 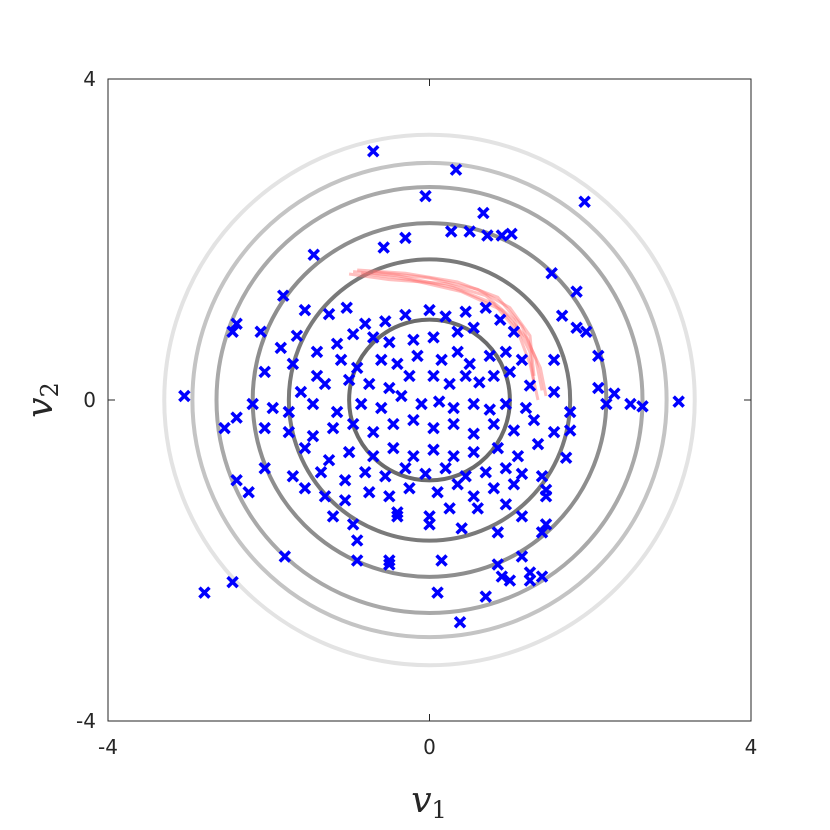 I want to click on y-tick-label: -4, so click(x=86, y=721).